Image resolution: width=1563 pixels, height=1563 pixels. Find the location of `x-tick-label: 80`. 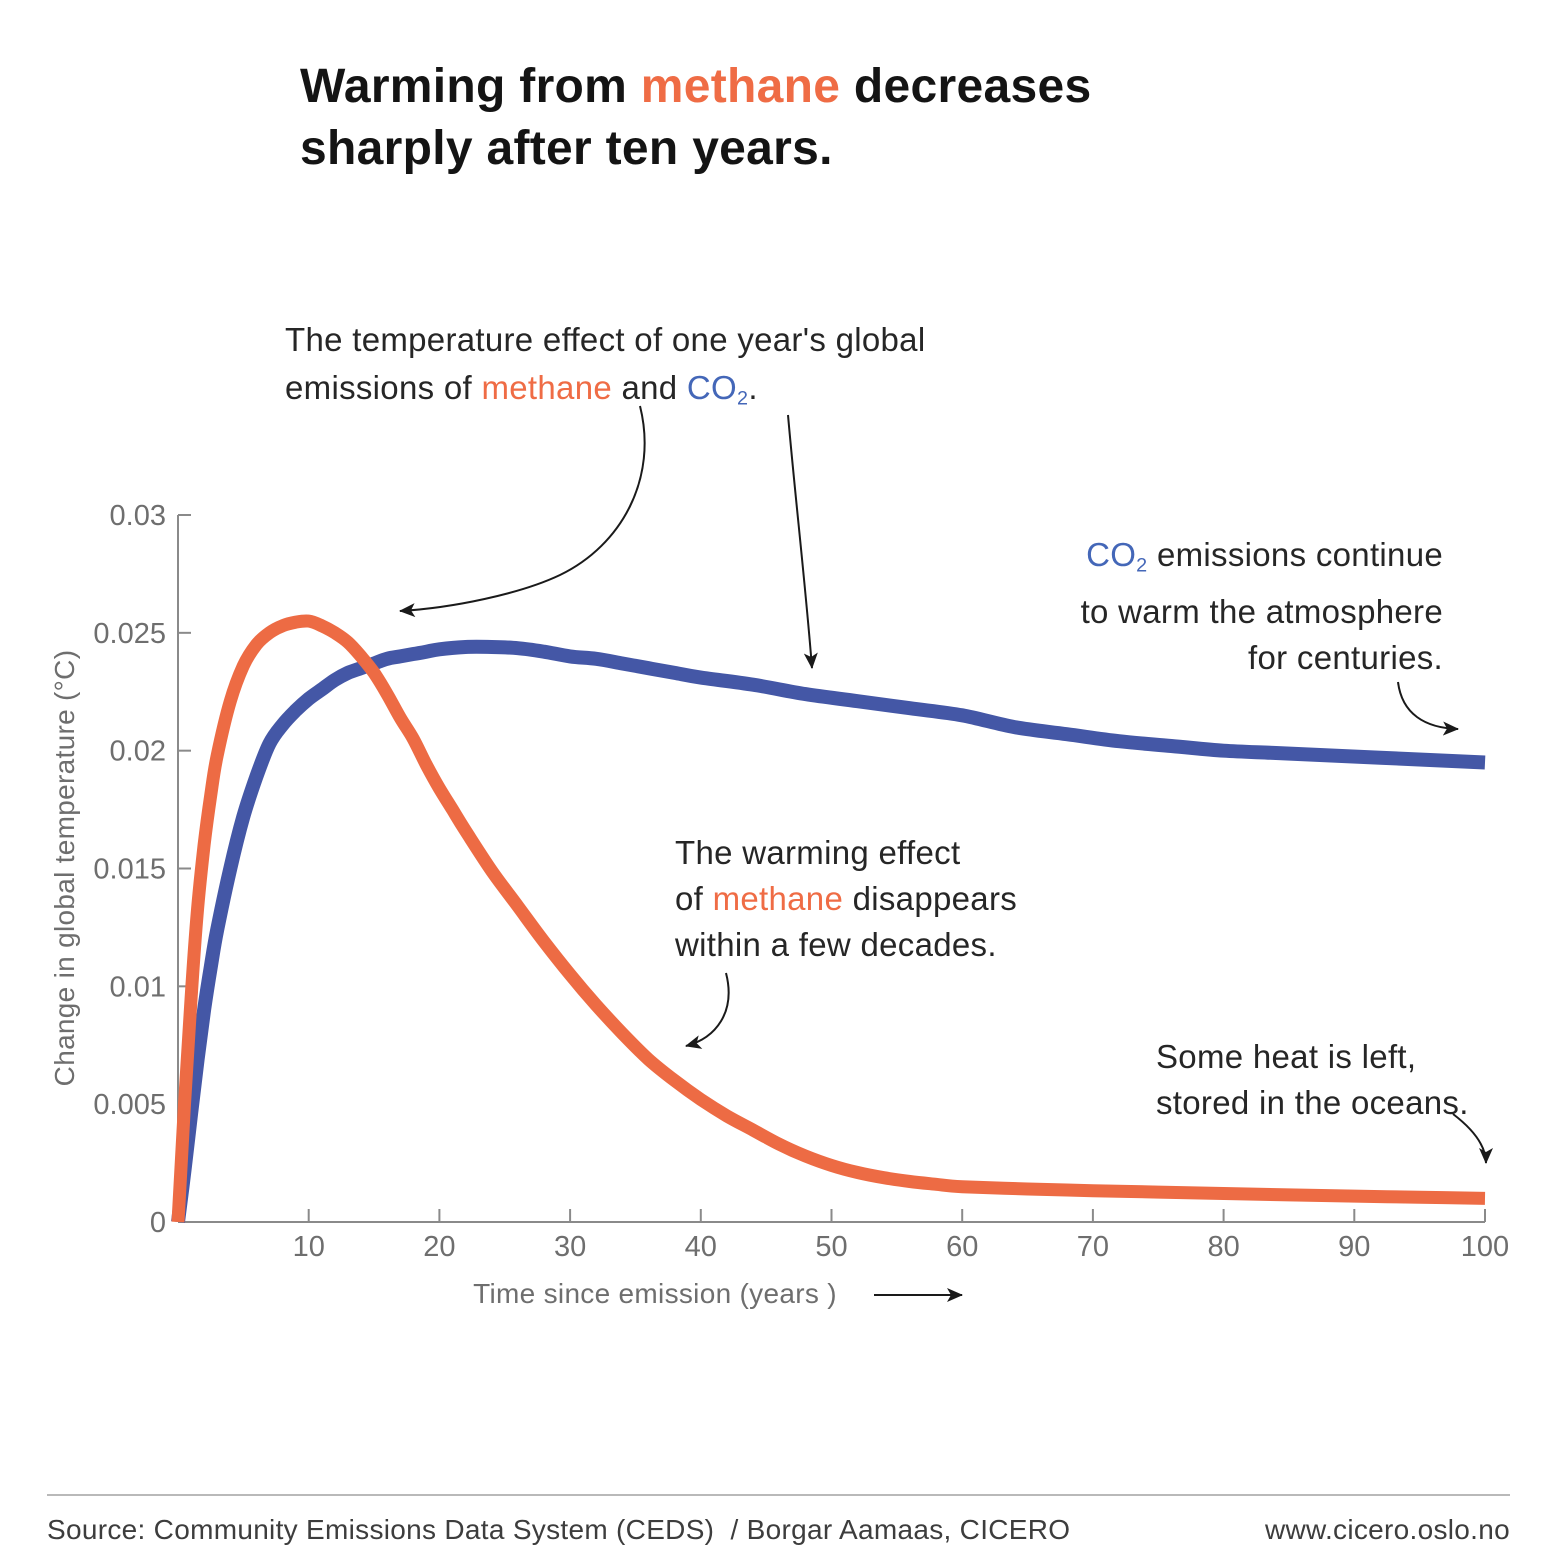

x-tick-label: 80 is located at coordinates (1223, 1247).